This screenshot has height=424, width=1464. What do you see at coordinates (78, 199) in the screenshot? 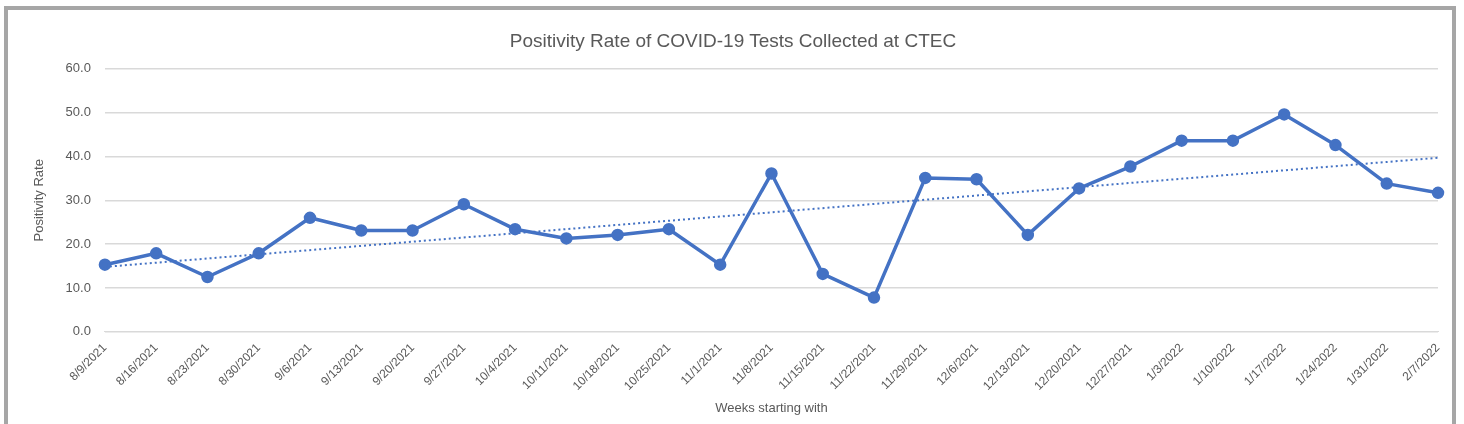
I see `y-tick-label: 30.0` at bounding box center [78, 199].